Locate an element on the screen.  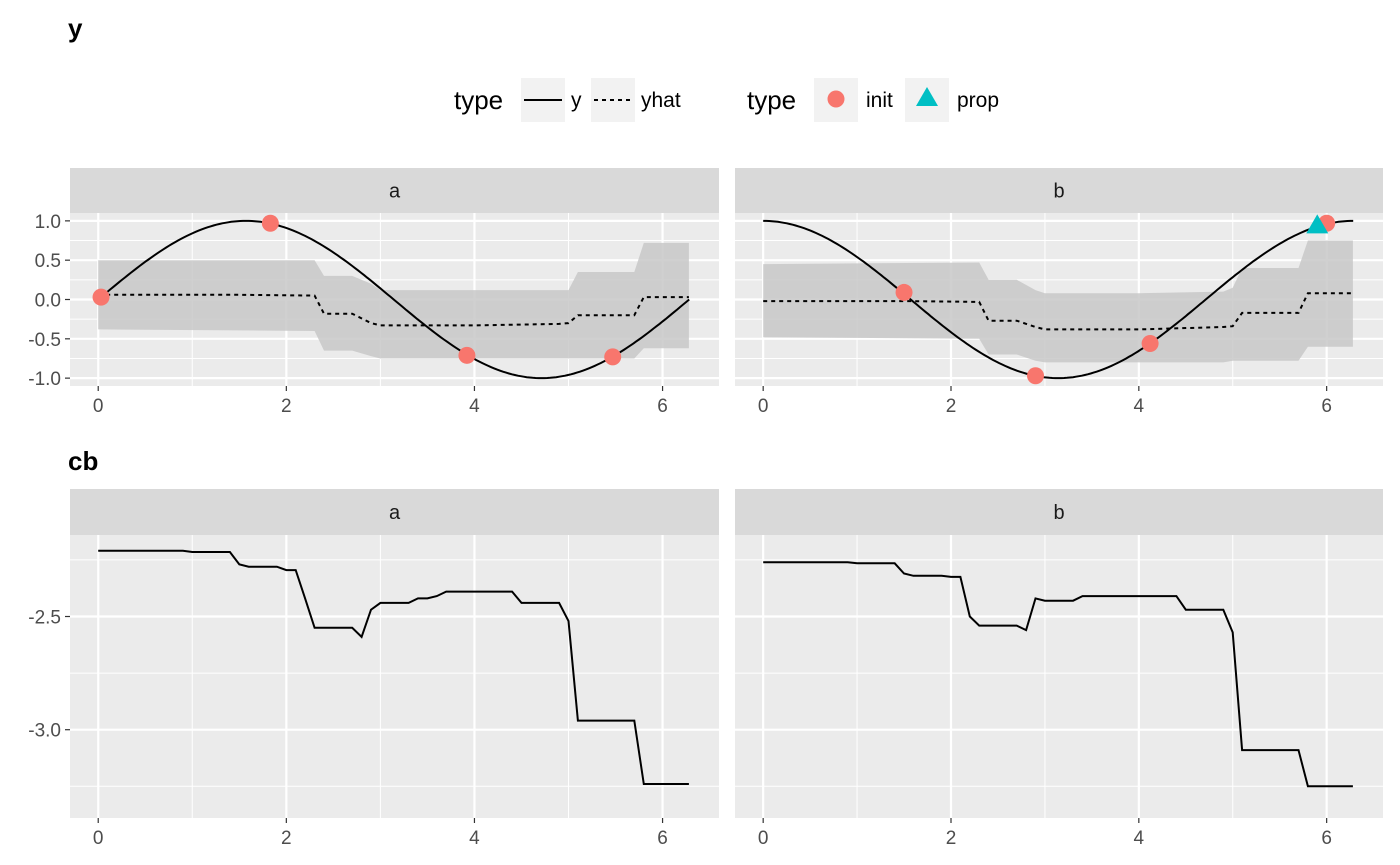
panel-y-a: a 0 2 4 6 -1.0 -0.5 0.0 0.5 1.0 is located at coordinates (373, 292).